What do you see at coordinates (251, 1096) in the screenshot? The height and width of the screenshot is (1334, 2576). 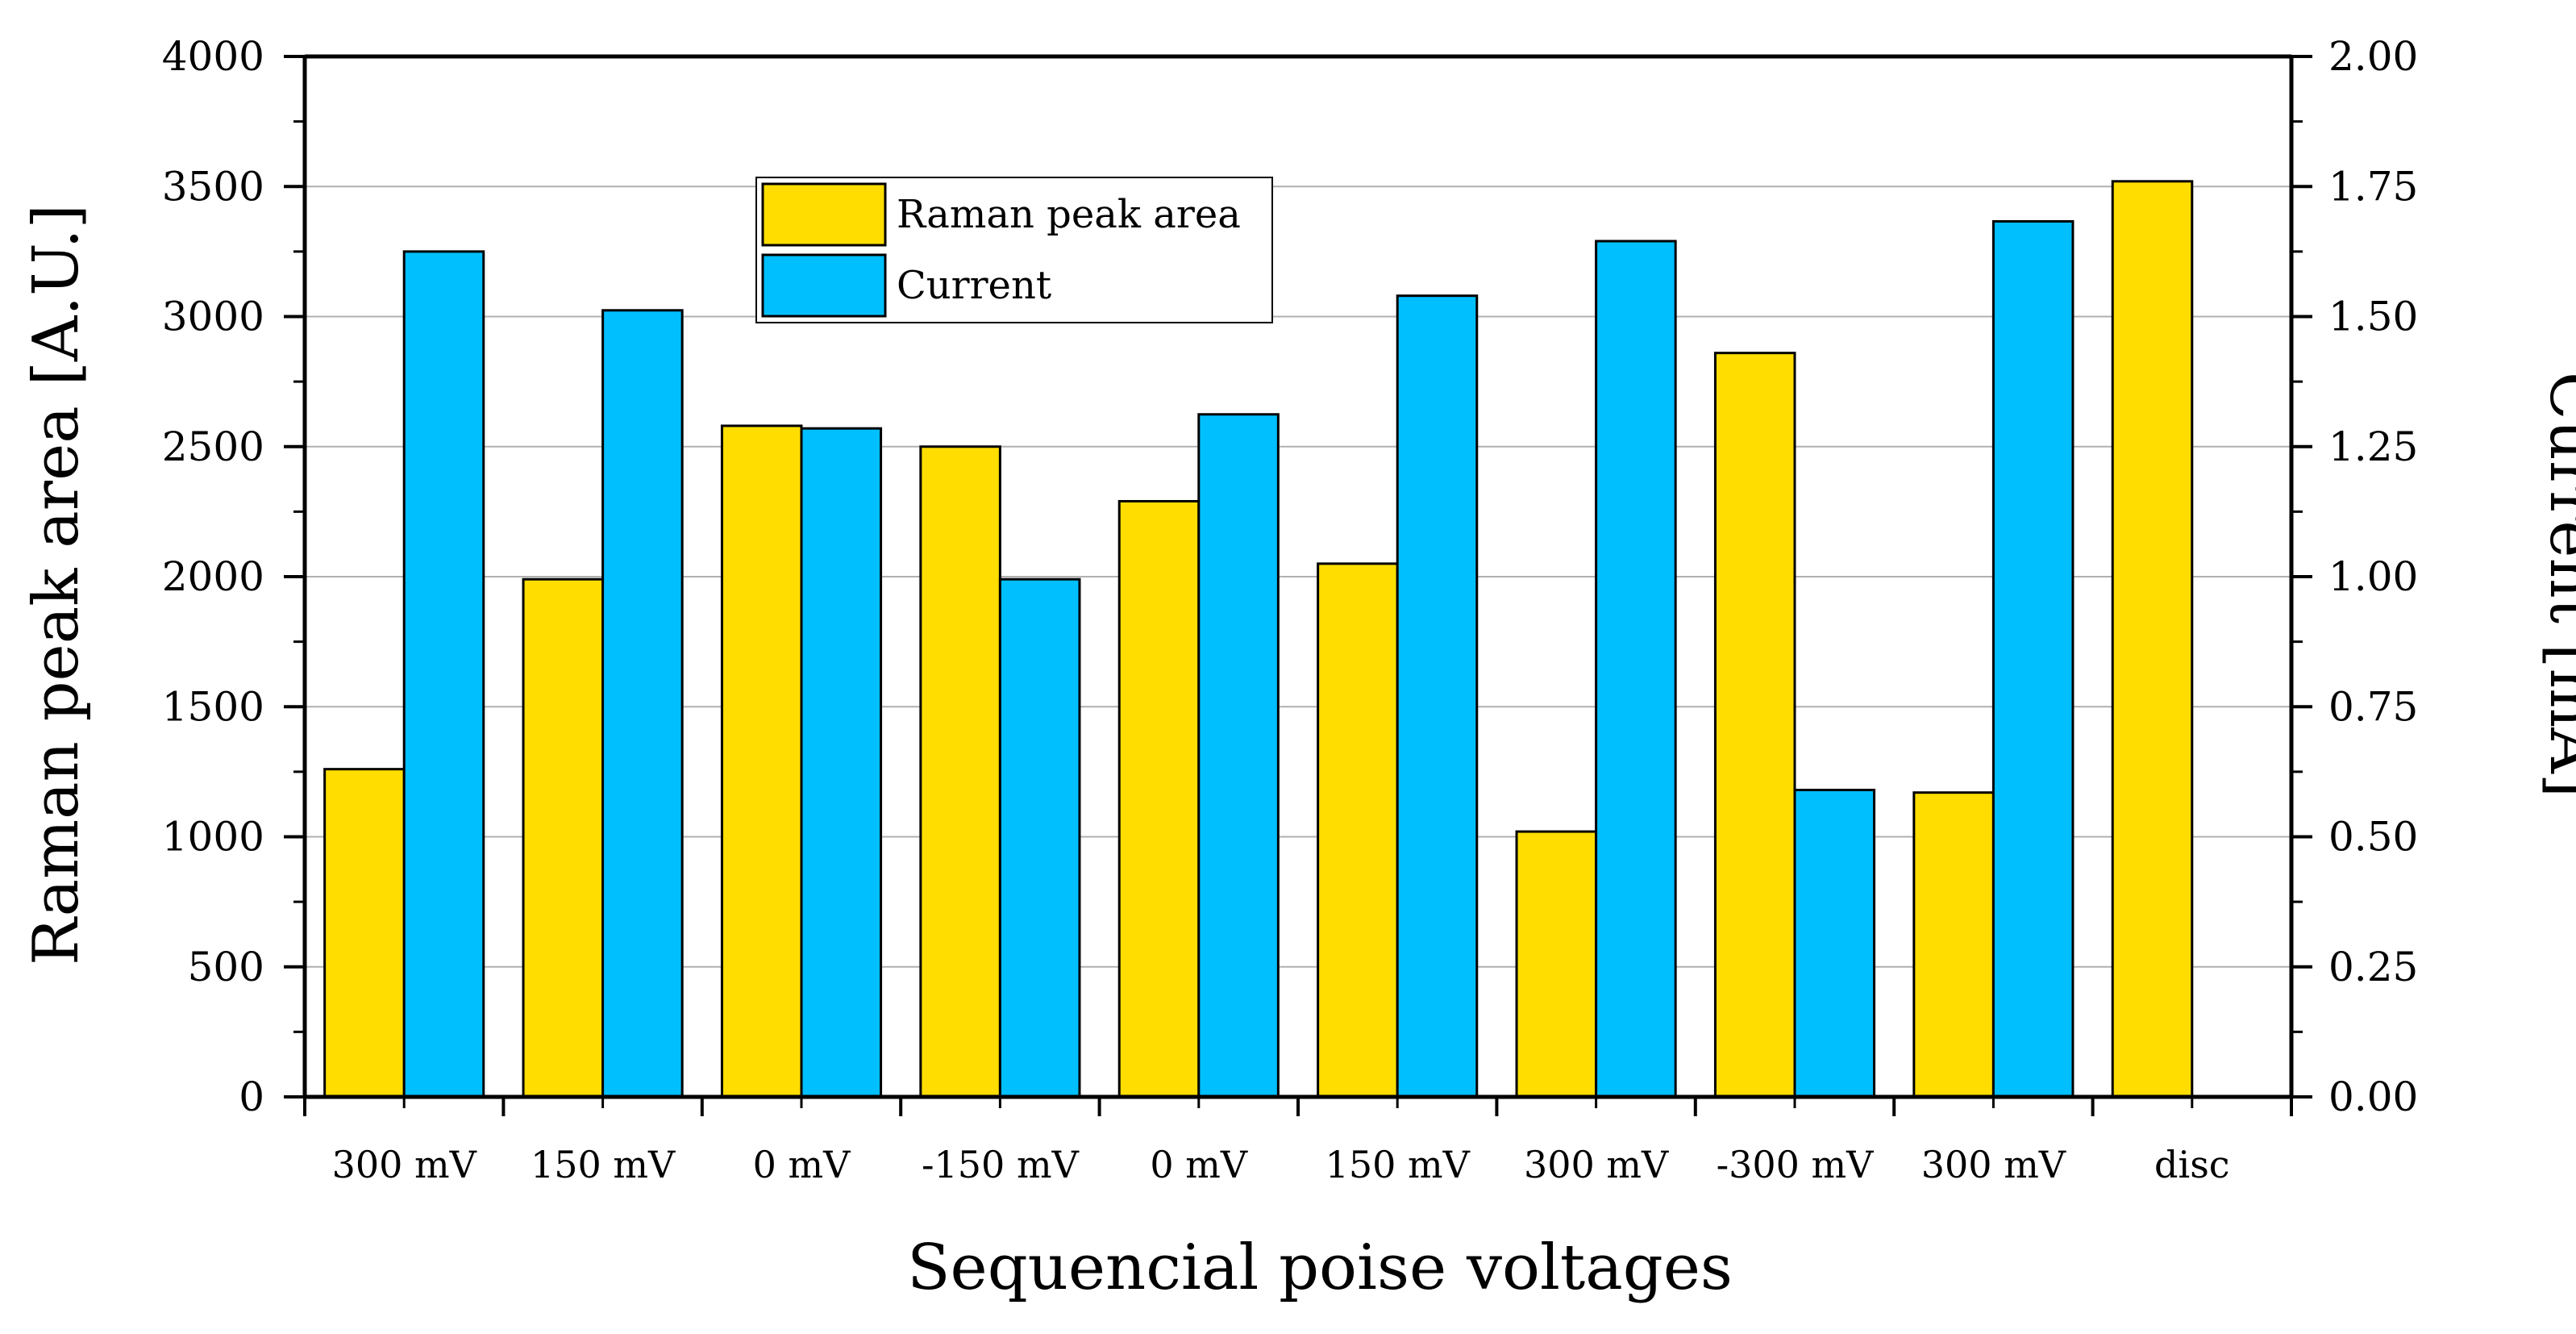 I see `y-tick-label: 0` at bounding box center [251, 1096].